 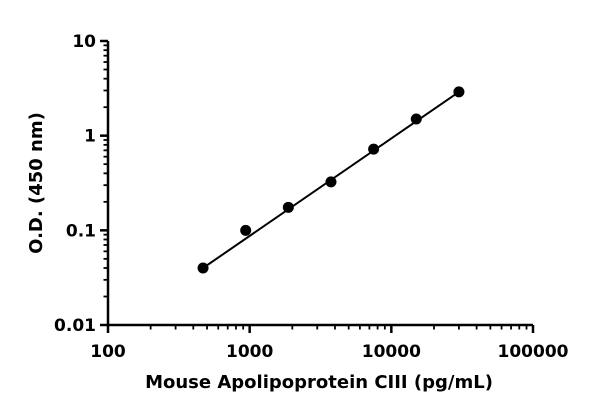 What do you see at coordinates (319, 382) in the screenshot?
I see `x-axis-title: Mouse Apolipoprotein CIII (pg/mL)` at bounding box center [319, 382].